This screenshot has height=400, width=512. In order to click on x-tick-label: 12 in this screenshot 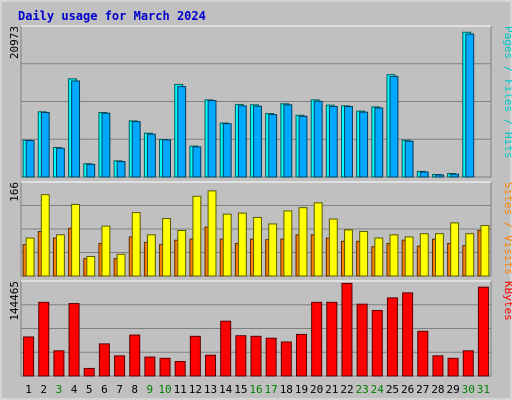, I will do `click(195, 389)`.